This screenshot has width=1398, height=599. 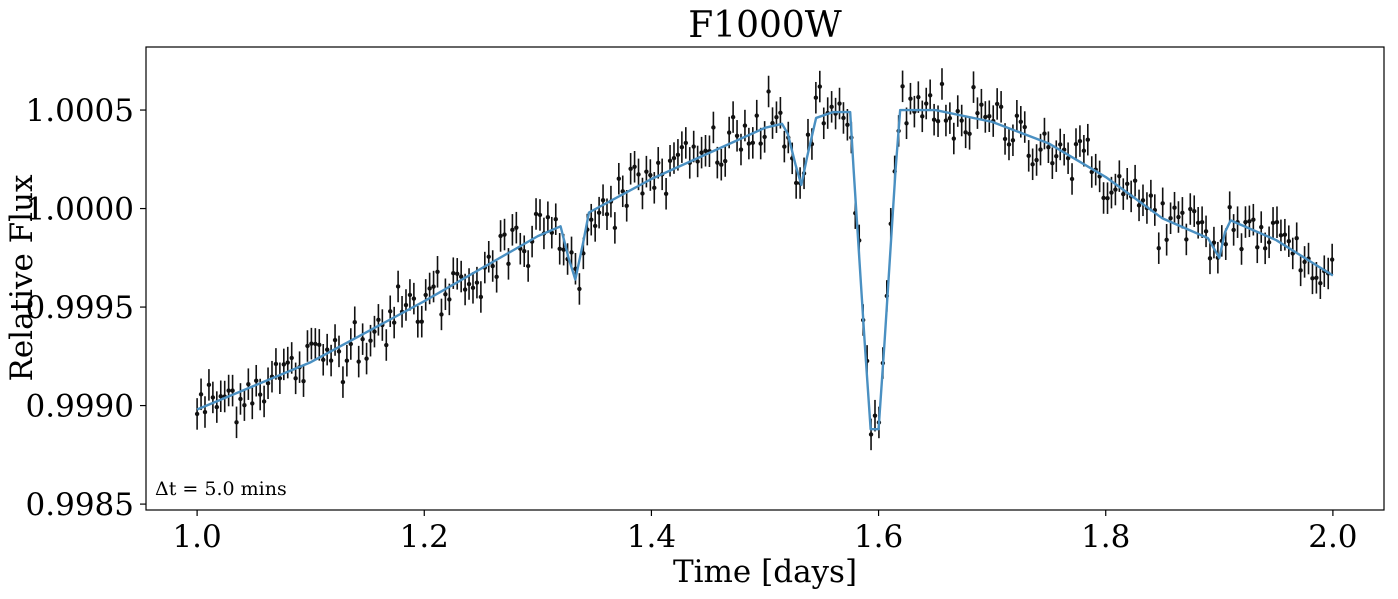 What do you see at coordinates (80, 407) in the screenshot?
I see `y-tick-label: 0.9990` at bounding box center [80, 407].